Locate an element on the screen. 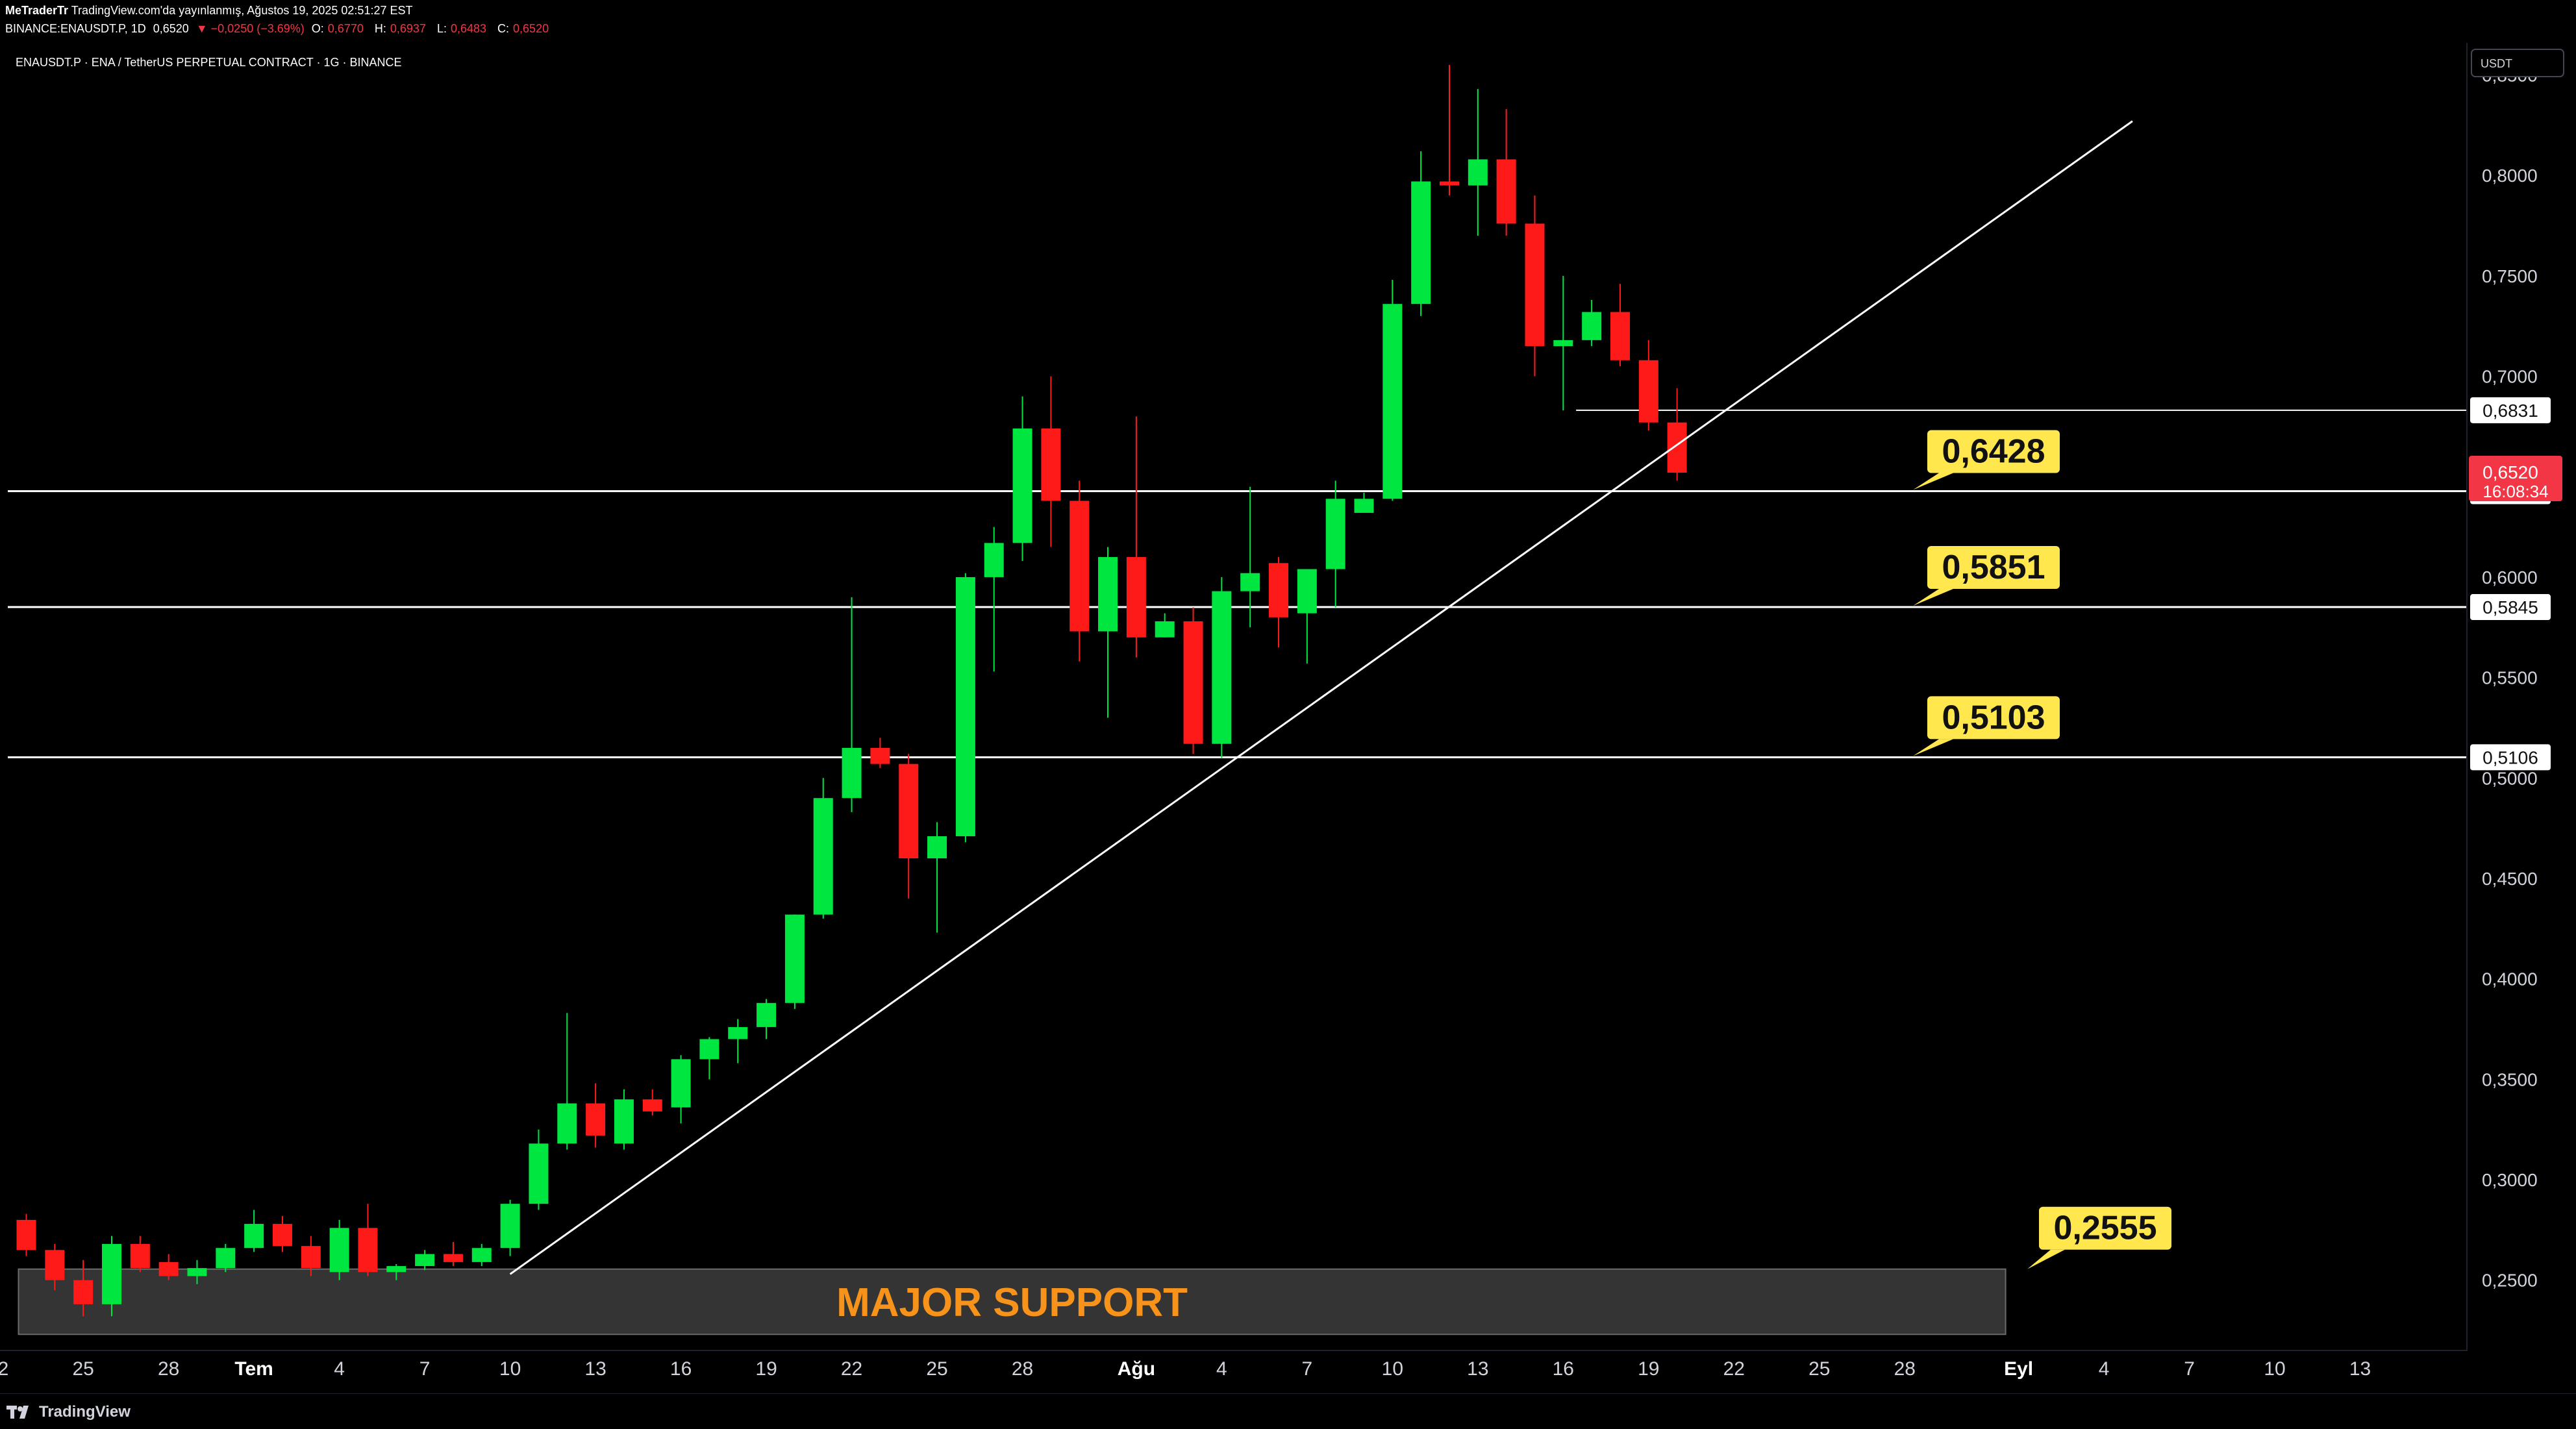 This screenshot has width=2576, height=1429. time-tick-label: 19 is located at coordinates (766, 1369).